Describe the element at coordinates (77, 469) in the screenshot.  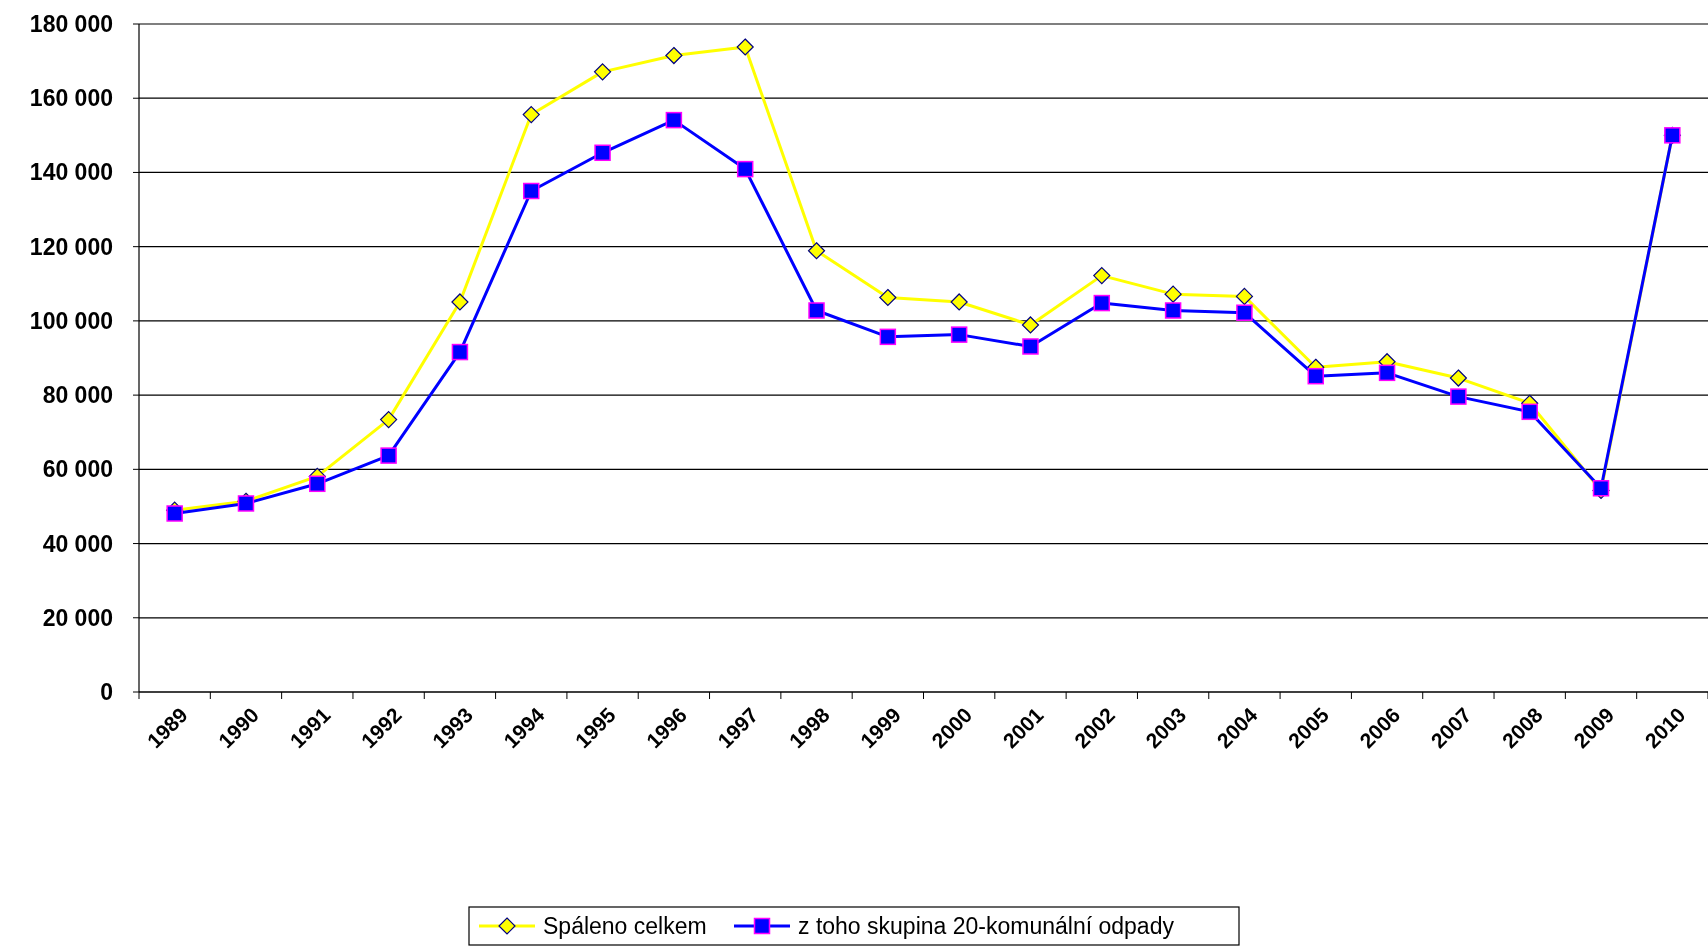
I see `y-tick-label: 60 000` at that location.